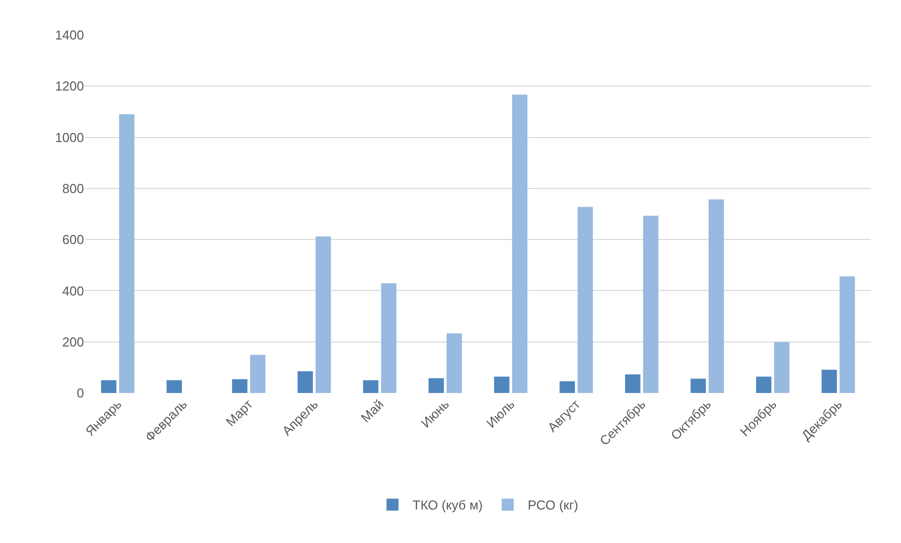  Describe the element at coordinates (69, 137) in the screenshot. I see `y-tick-label: 1000` at that location.